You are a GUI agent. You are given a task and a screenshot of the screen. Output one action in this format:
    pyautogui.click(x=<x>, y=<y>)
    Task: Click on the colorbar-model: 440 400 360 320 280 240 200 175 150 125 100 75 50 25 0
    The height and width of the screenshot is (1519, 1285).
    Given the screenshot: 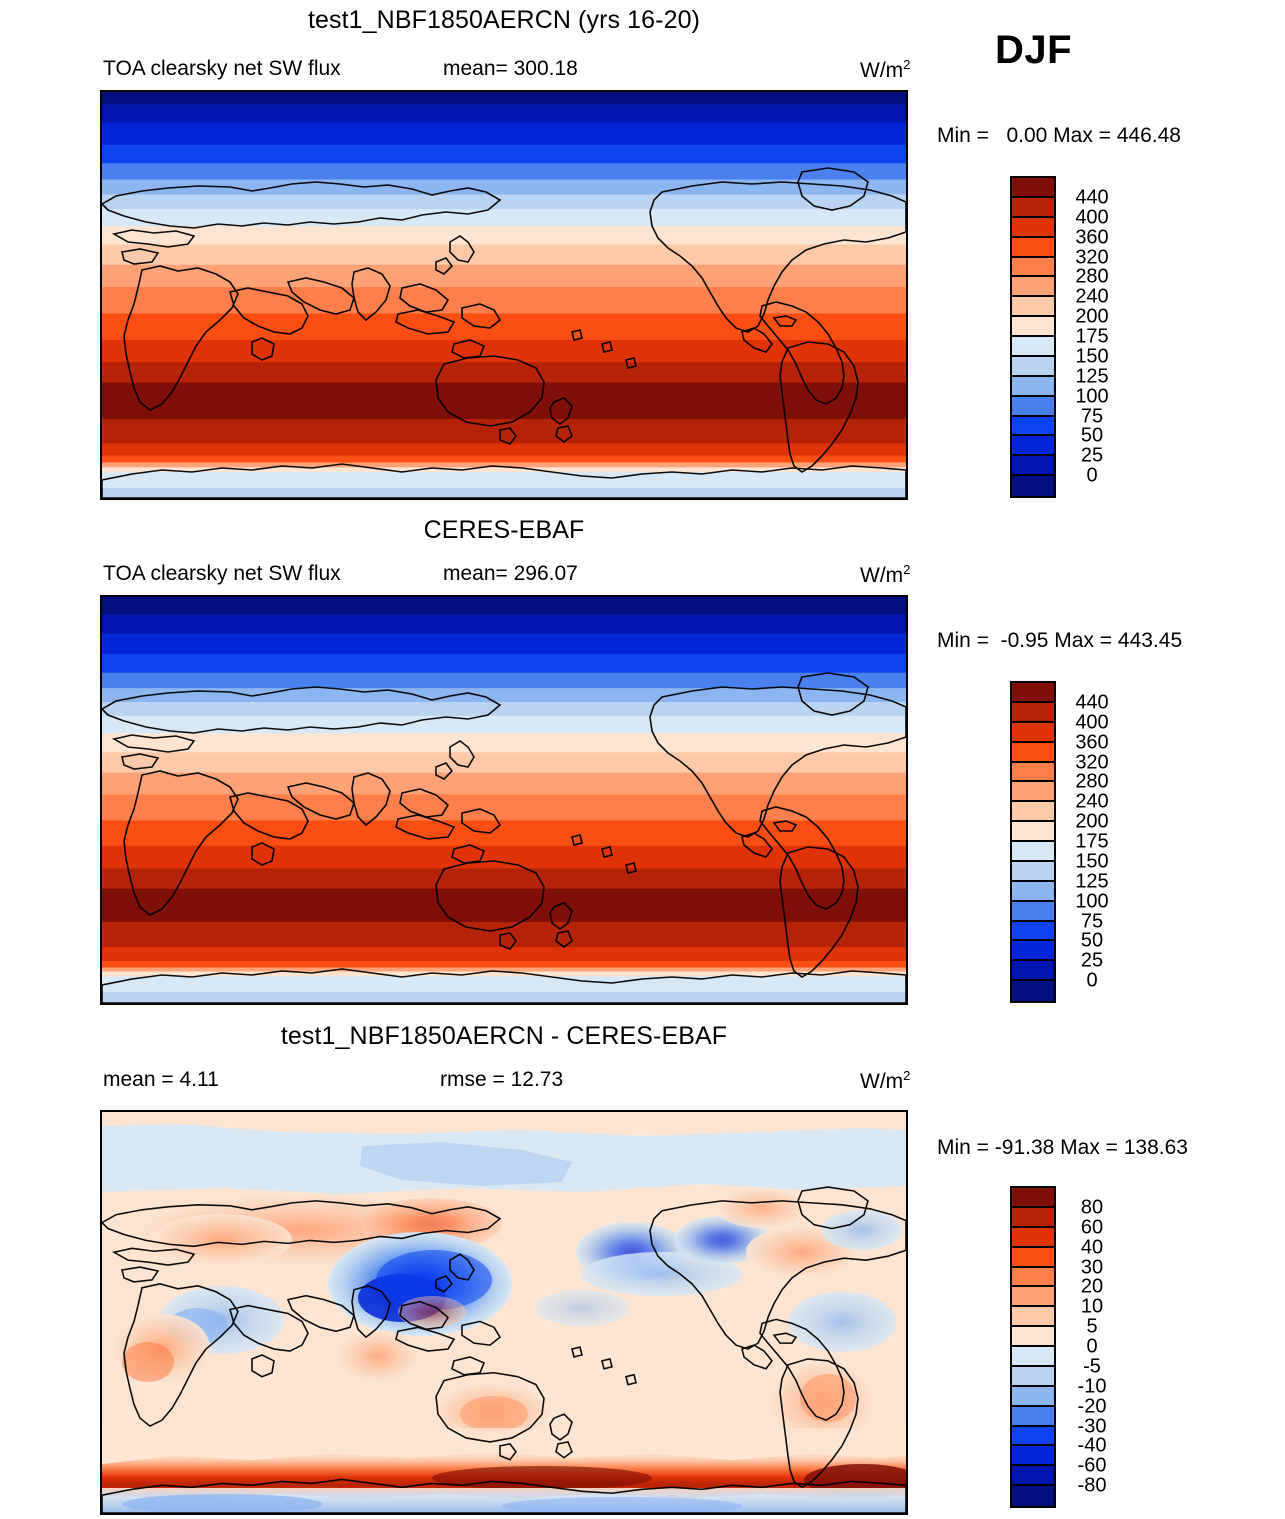 What is the action you would take?
    pyautogui.click(x=1110, y=337)
    